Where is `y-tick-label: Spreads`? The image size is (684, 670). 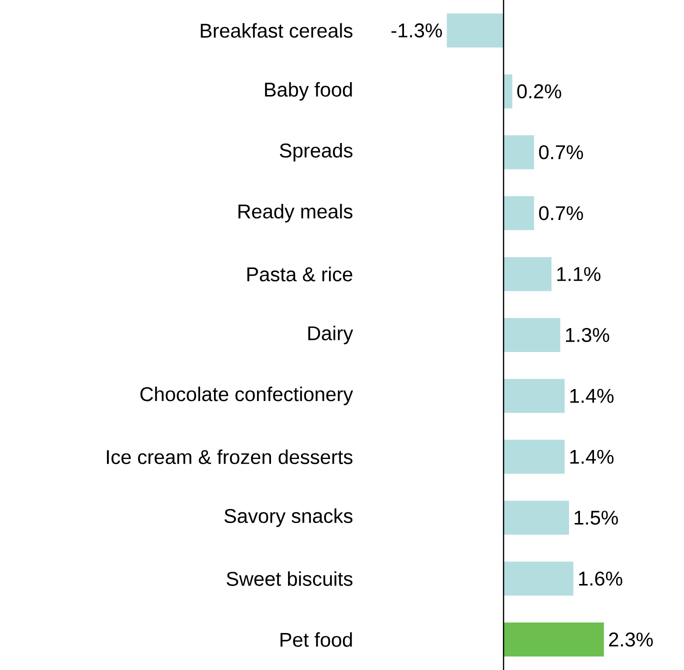
y-tick-label: Spreads is located at coordinates (316, 152).